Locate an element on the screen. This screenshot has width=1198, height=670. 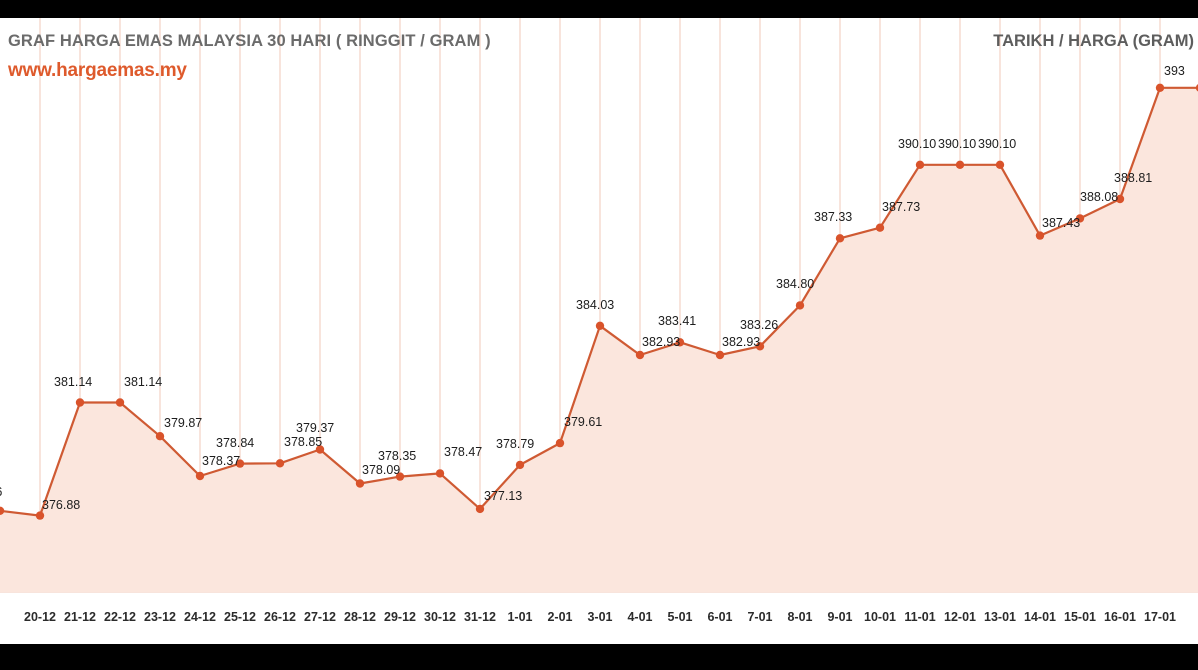
data-point-label: 384.03 is located at coordinates (595, 304).